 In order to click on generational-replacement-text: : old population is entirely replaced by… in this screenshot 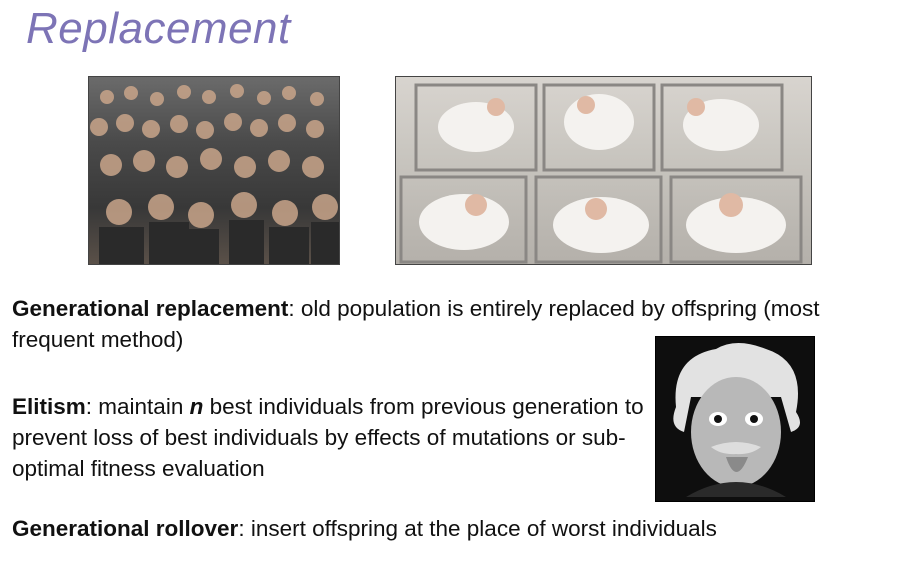, I will do `click(416, 324)`.